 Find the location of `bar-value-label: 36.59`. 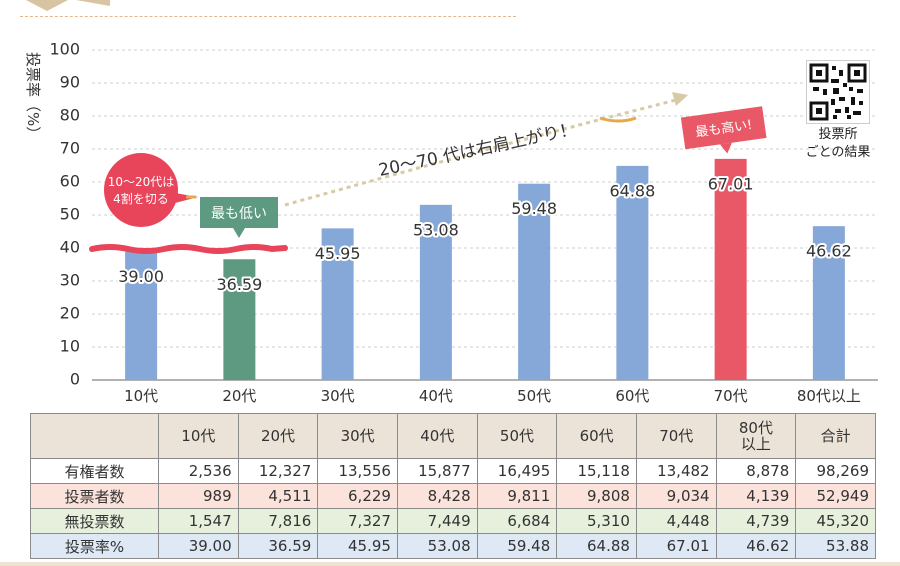

bar-value-label: 36.59 is located at coordinates (239, 284).